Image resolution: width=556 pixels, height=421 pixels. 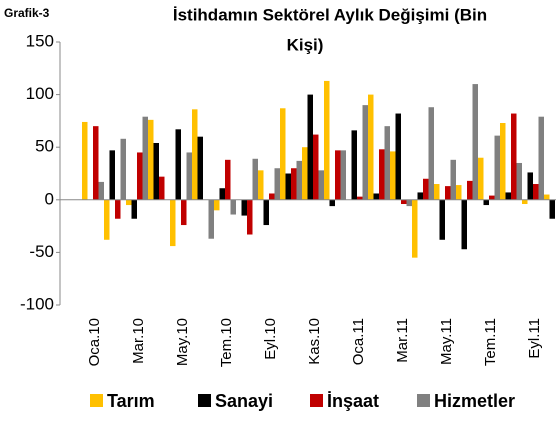 I want to click on x-tick-label: Eyl.10, so click(x=270, y=339).